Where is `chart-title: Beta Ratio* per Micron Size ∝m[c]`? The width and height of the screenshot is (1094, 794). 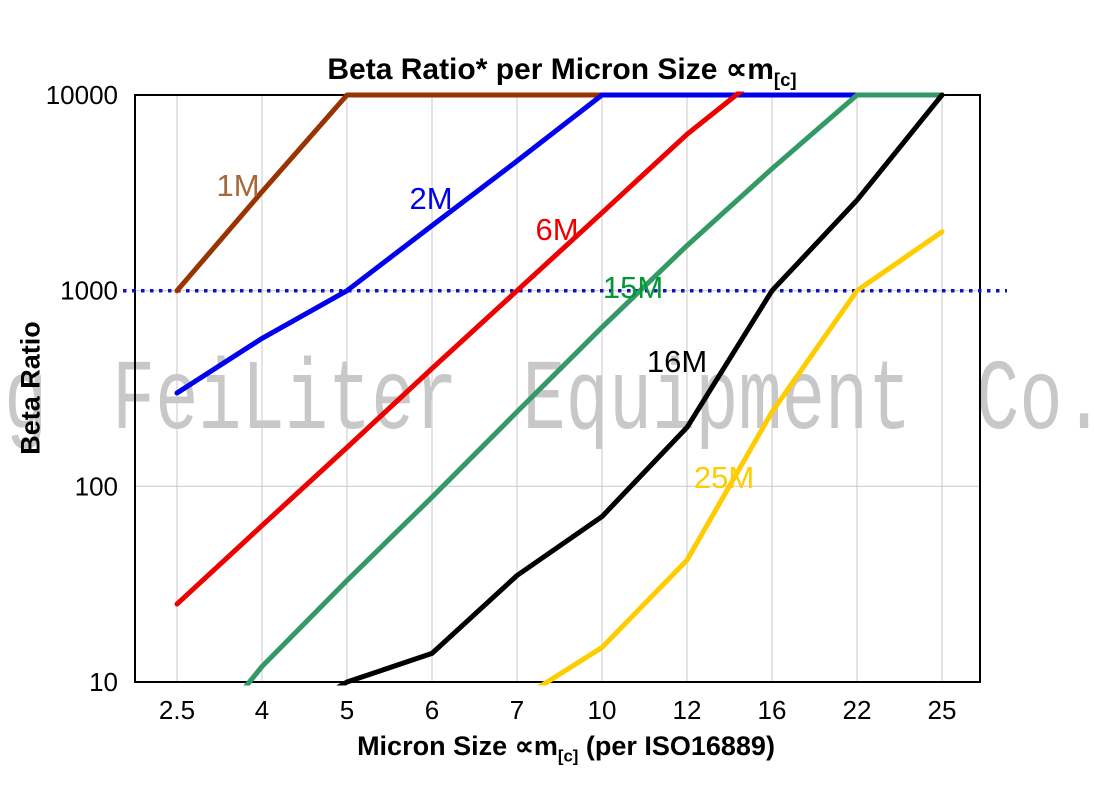
chart-title: Beta Ratio* per Micron Size ∝m[c] is located at coordinates (547, 71).